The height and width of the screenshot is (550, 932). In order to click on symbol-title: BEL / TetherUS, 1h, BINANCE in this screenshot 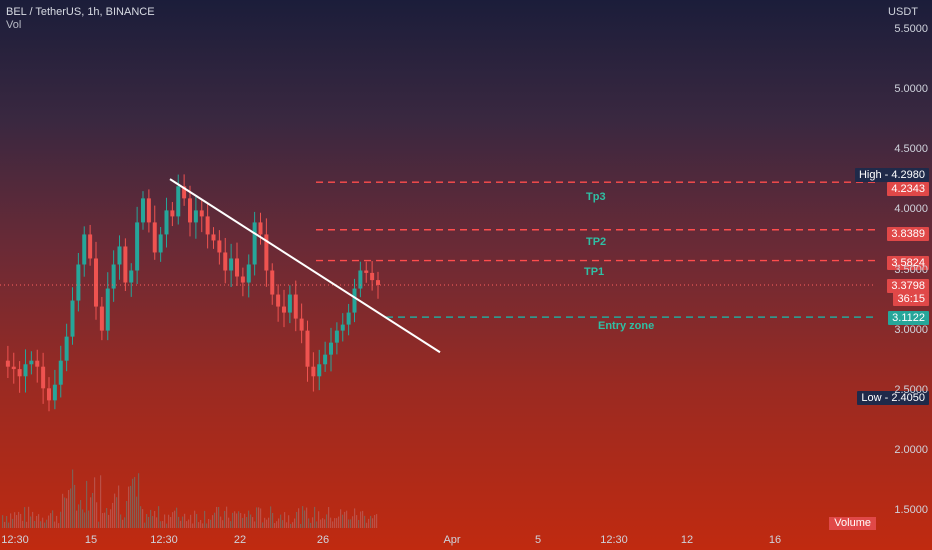, I will do `click(80, 12)`.